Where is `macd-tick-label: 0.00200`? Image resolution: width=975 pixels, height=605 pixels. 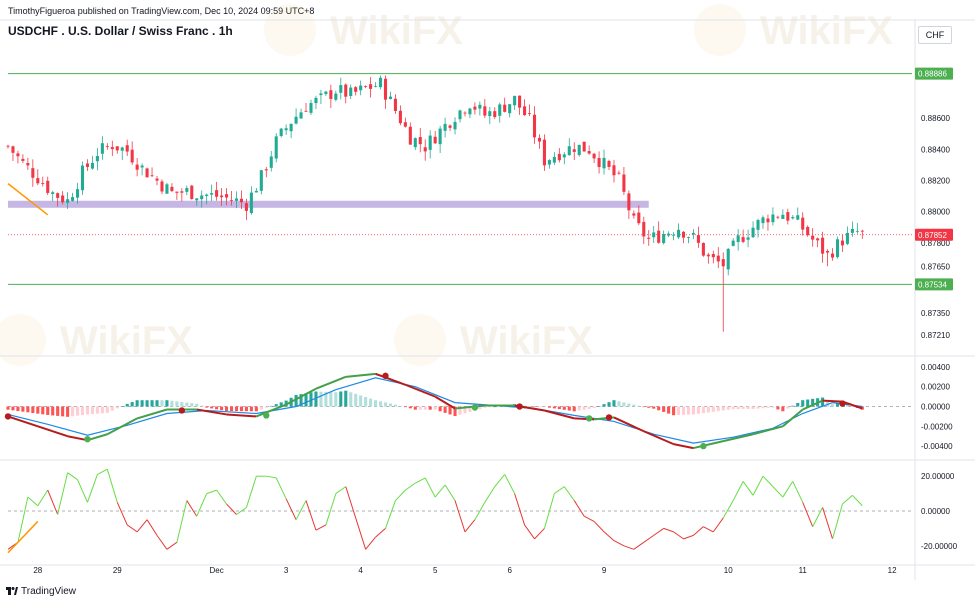
macd-tick-label: 0.00200 is located at coordinates (935, 387).